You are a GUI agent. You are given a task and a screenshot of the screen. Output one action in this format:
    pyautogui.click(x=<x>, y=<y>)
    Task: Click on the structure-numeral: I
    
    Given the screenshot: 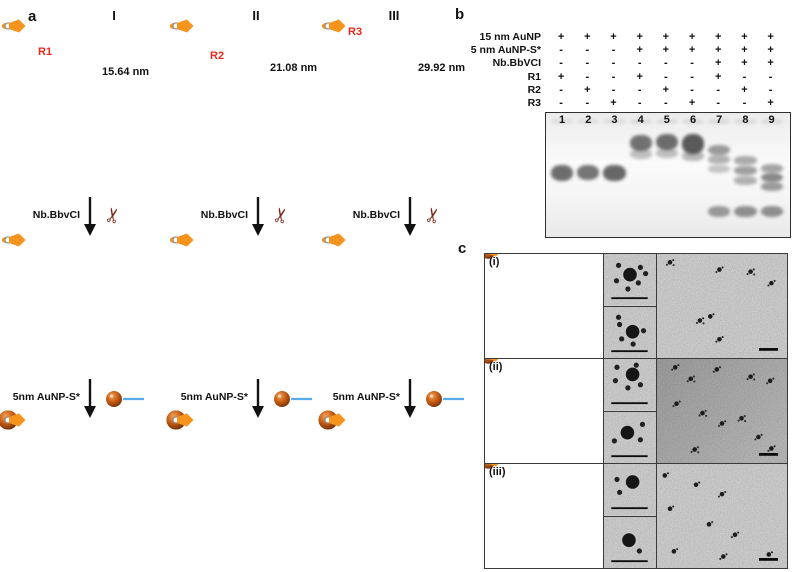 What is the action you would take?
    pyautogui.click(x=114, y=15)
    